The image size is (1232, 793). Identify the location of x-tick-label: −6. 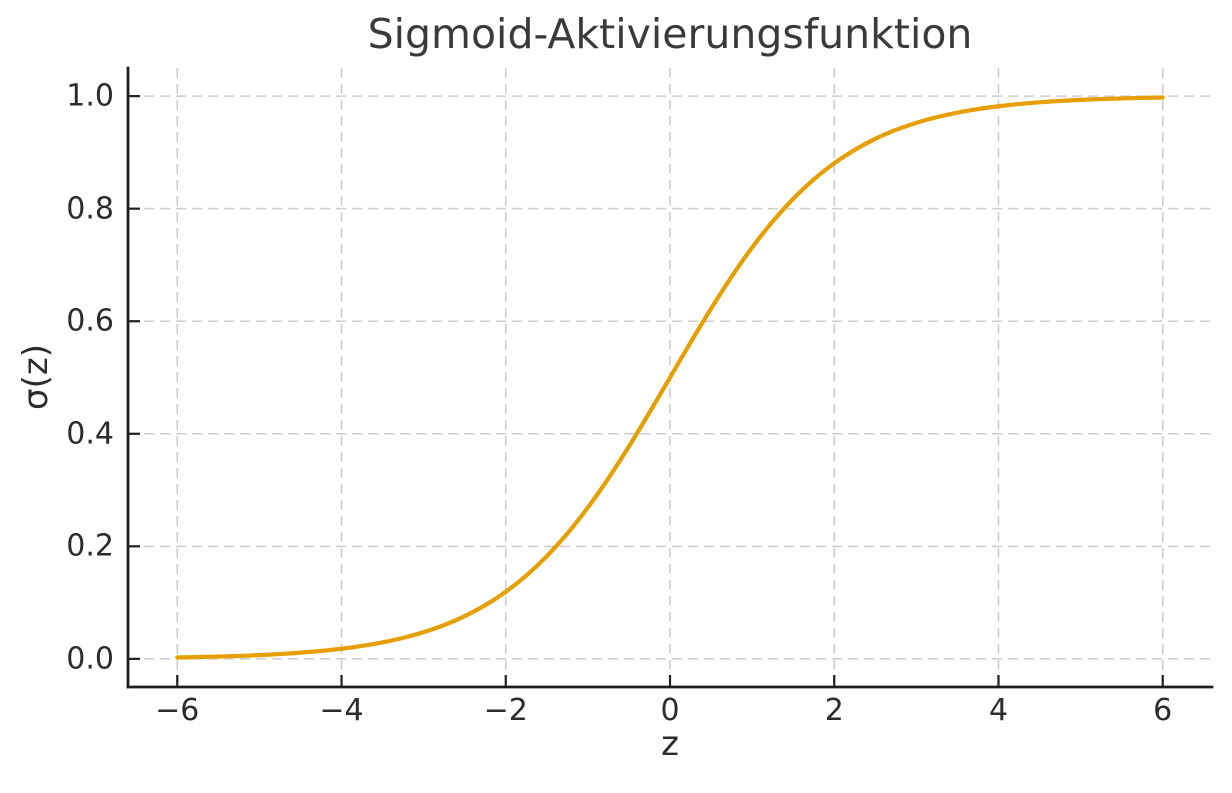
(177, 710).